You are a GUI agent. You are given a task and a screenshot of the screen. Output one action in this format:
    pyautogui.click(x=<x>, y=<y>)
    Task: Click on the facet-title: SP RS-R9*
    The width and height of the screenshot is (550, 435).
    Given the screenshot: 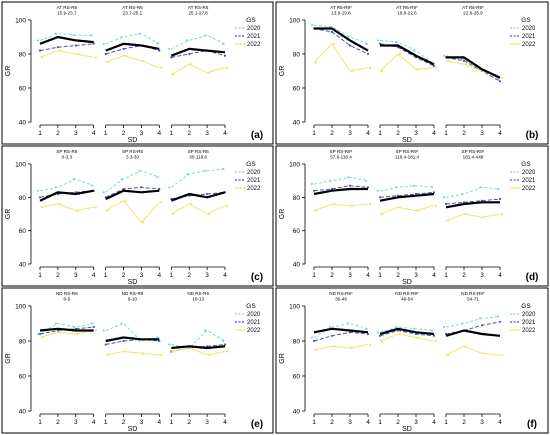 What is the action you would take?
    pyautogui.click(x=407, y=151)
    